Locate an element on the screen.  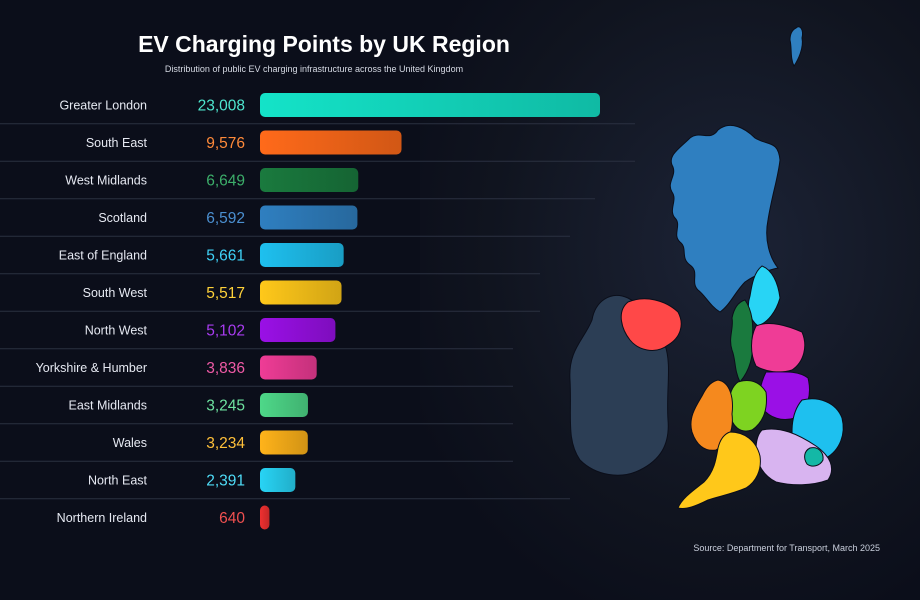
map-region-northern-ireland is located at coordinates (651, 324).